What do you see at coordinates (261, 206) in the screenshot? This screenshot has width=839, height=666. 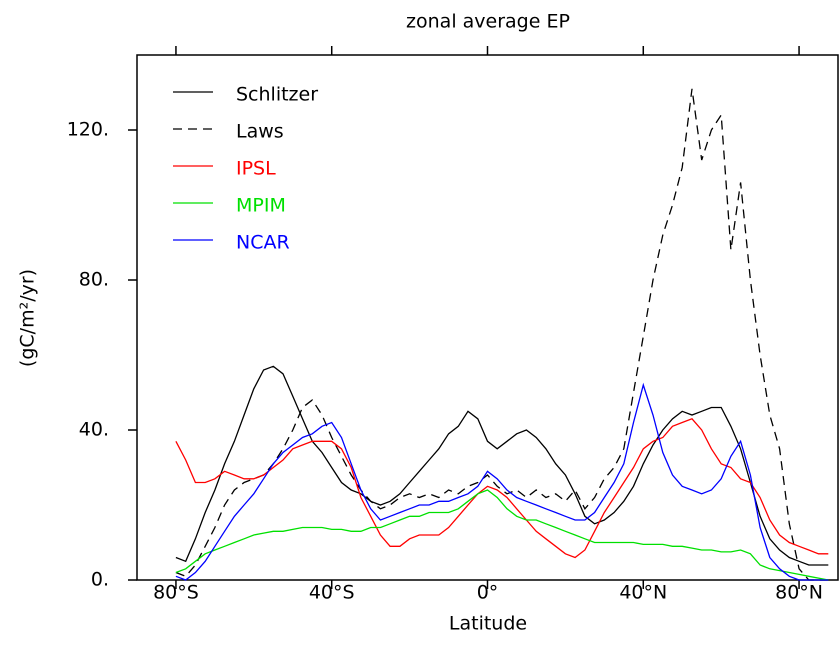 I see `legend-label: MPIM` at bounding box center [261, 206].